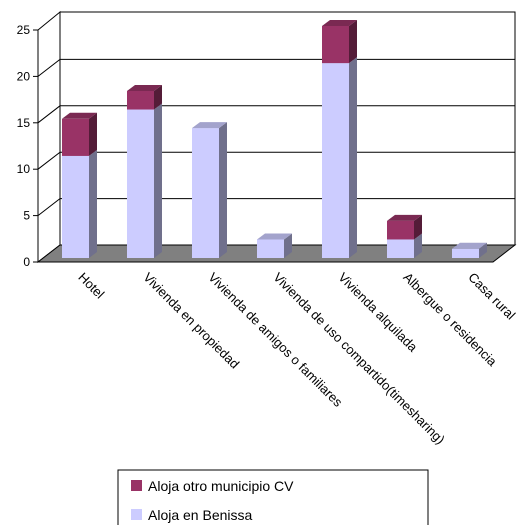 The image size is (523, 525). I want to click on side-wall, so click(49, 137).